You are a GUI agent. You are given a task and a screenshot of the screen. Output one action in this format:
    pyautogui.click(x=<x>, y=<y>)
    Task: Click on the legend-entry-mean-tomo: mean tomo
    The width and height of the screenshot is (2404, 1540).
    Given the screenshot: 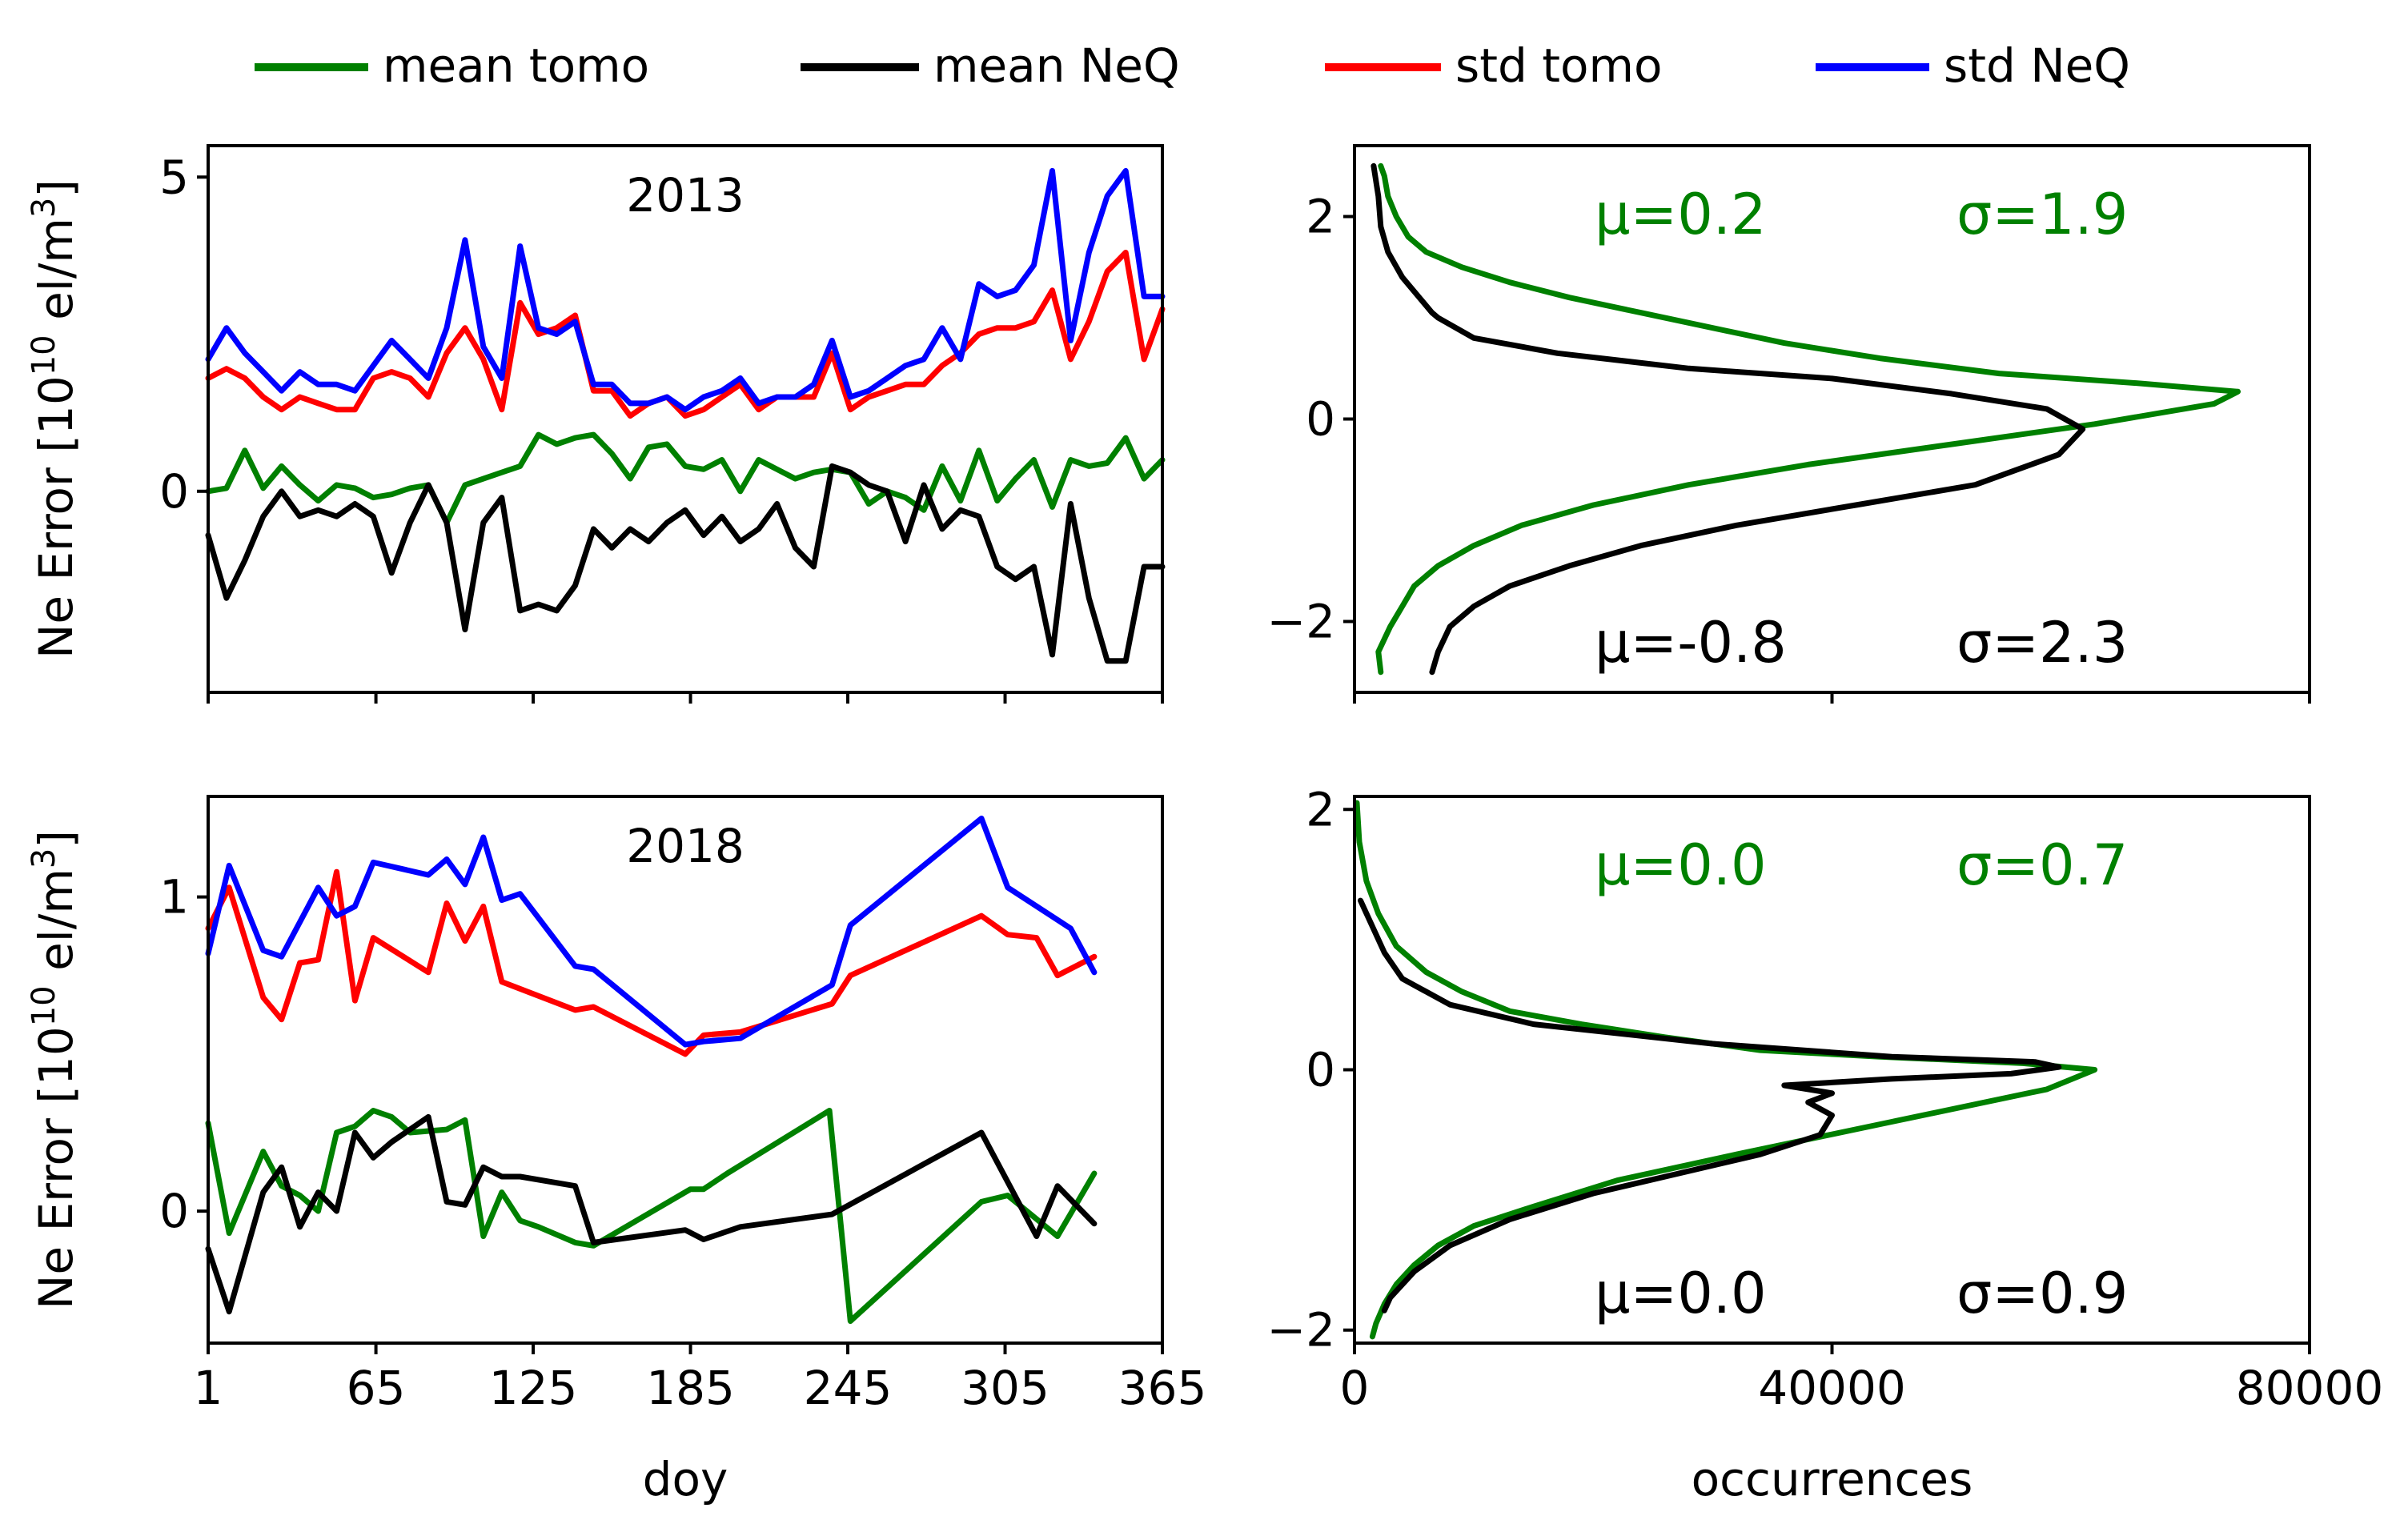 What is the action you would take?
    pyautogui.click(x=452, y=65)
    